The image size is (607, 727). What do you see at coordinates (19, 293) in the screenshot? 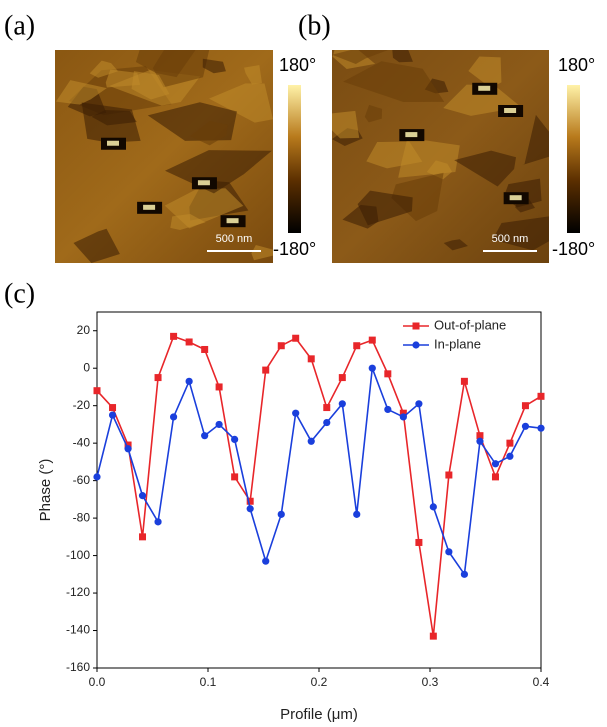
I see `panel-label: (c)` at bounding box center [19, 293].